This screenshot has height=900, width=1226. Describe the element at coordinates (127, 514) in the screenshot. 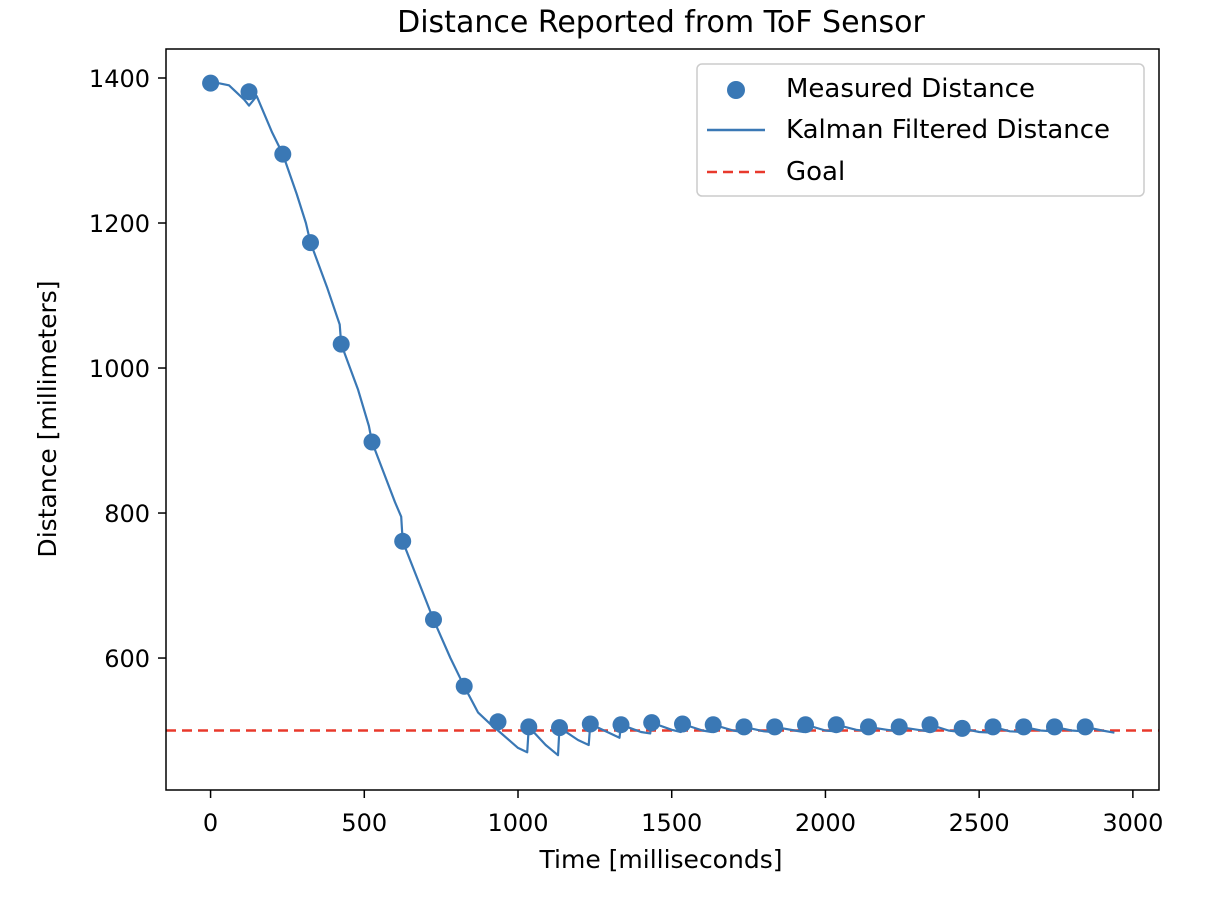

I see `y-tick-label: 800` at that location.